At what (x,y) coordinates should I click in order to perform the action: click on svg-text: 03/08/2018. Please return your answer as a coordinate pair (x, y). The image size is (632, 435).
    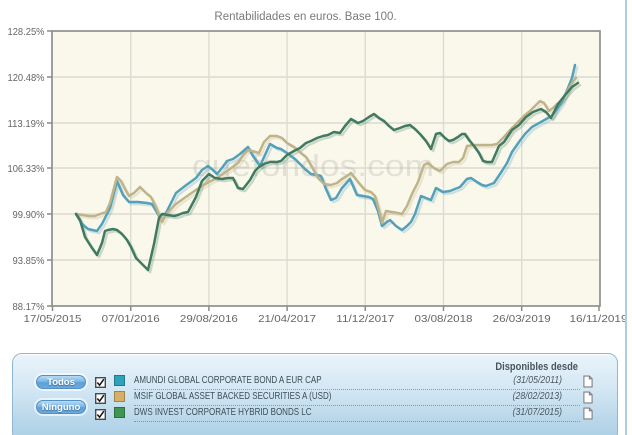
    Looking at the image, I should click on (444, 319).